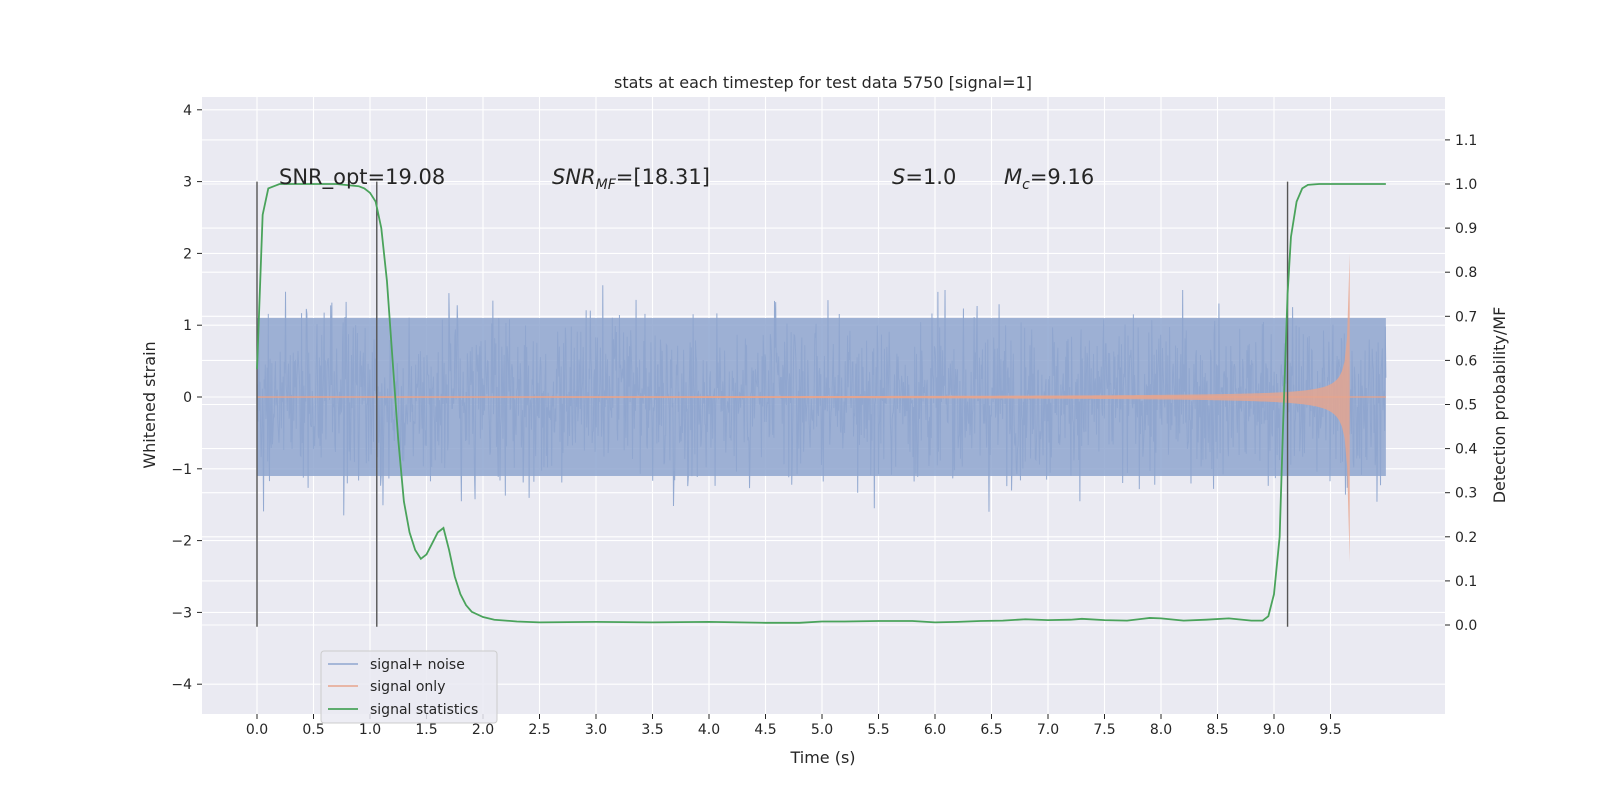  Describe the element at coordinates (1466, 317) in the screenshot. I see `y-right-tick-label: 0.7` at that location.